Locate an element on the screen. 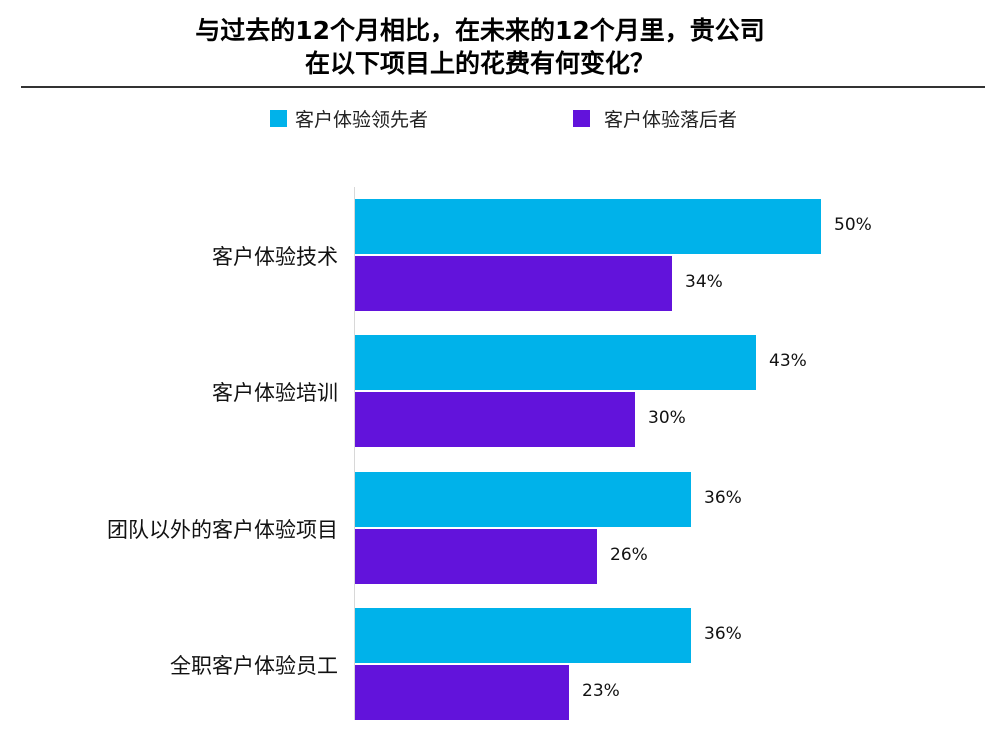 The width and height of the screenshot is (1000, 740). legend-swatch-leaders is located at coordinates (278, 118).